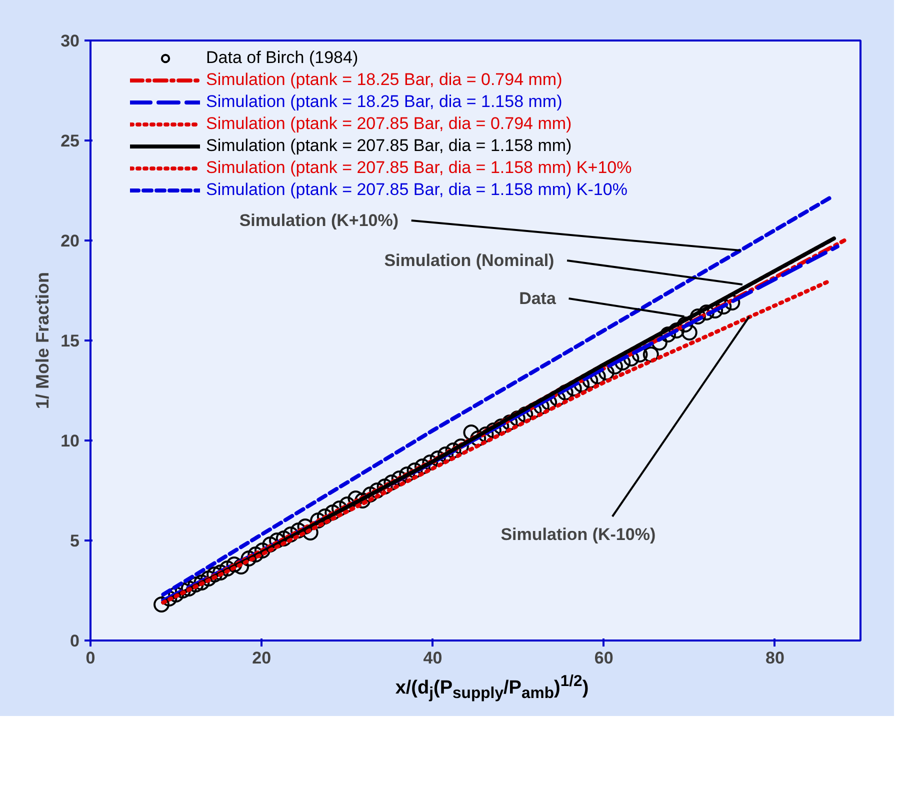  What do you see at coordinates (70, 141) in the screenshot?
I see `y-tick-label: 25` at bounding box center [70, 141].